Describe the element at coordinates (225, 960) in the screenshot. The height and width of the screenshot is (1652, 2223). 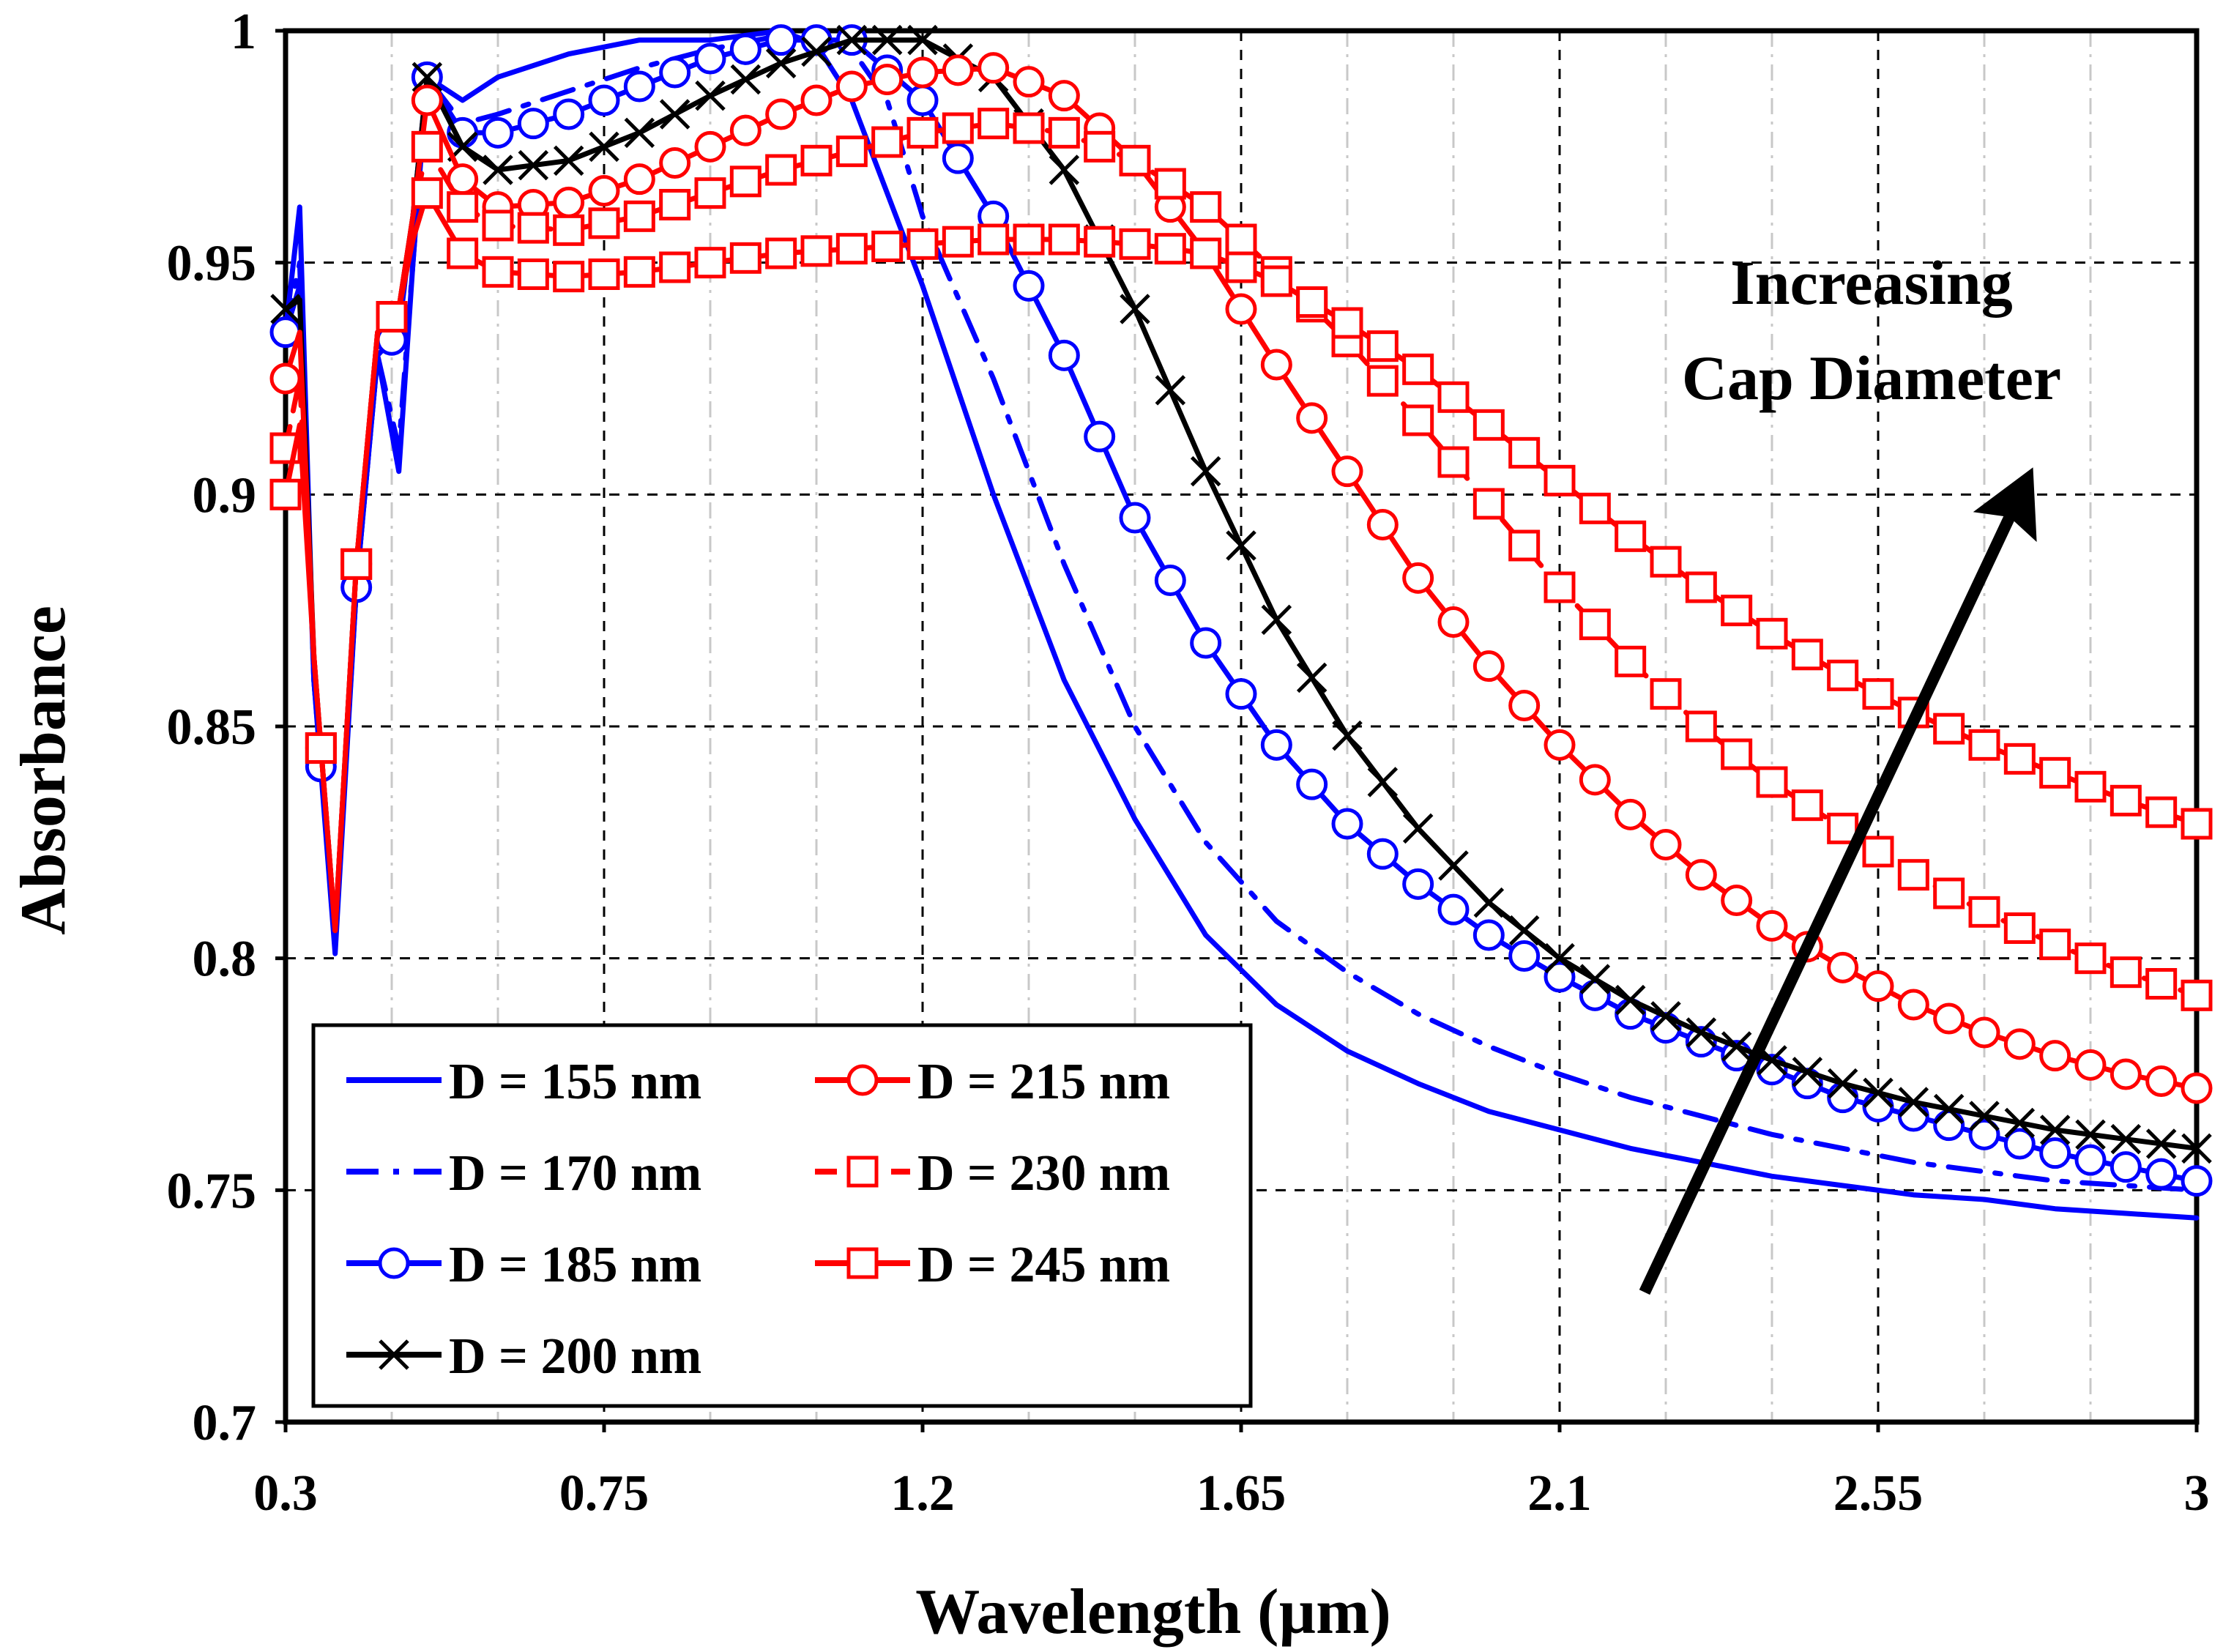
I see `y-tick-label: 0.8` at that location.